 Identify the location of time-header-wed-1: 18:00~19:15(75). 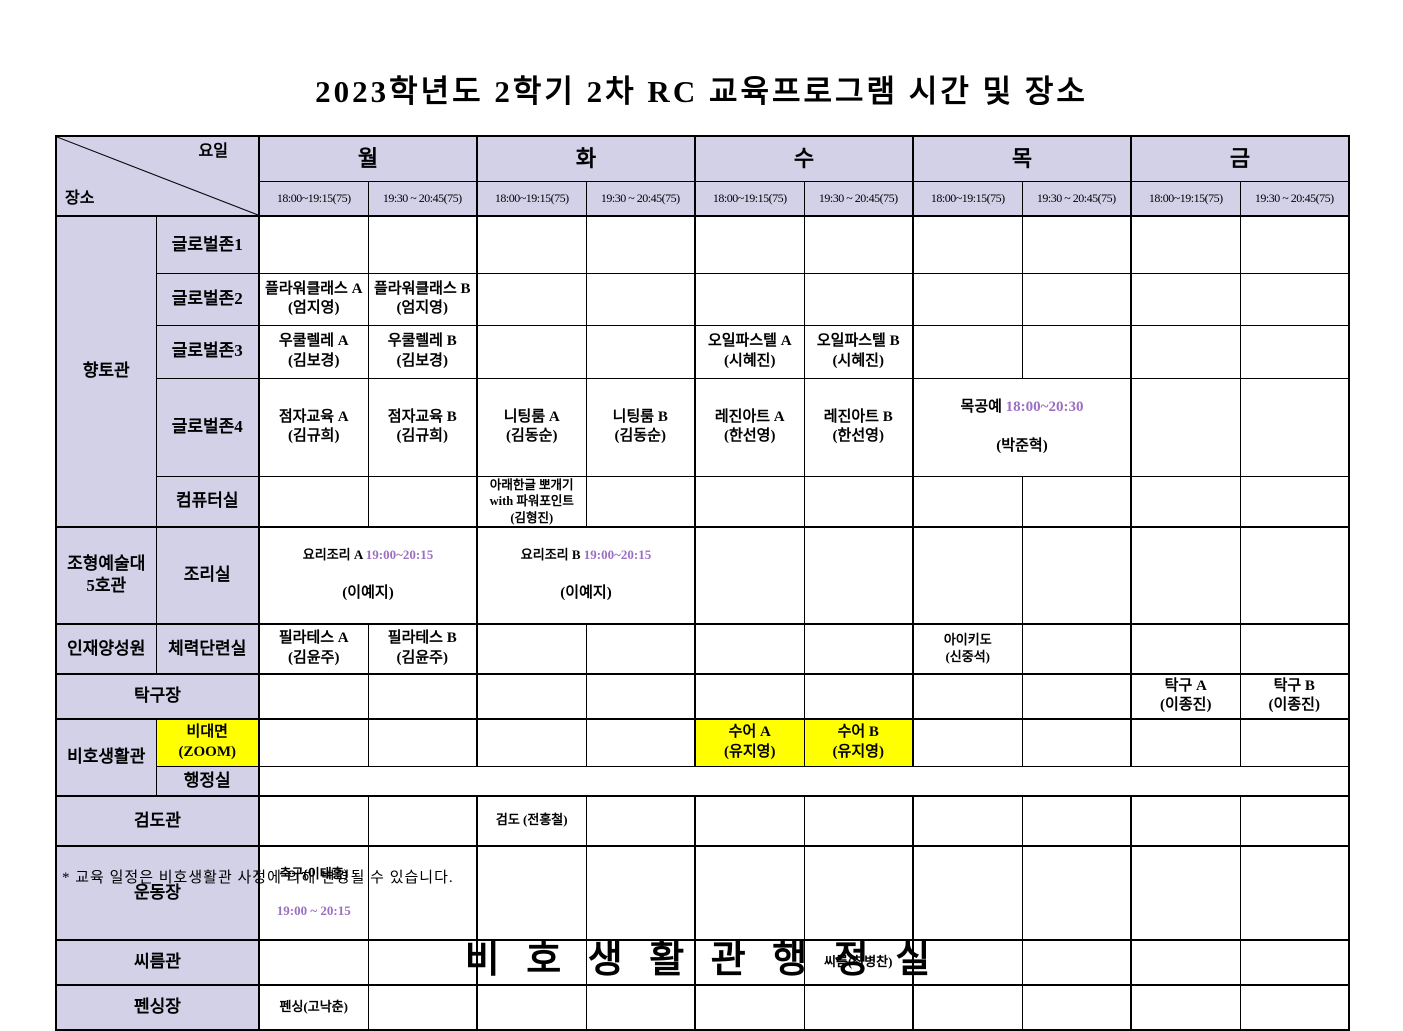
(749, 199).